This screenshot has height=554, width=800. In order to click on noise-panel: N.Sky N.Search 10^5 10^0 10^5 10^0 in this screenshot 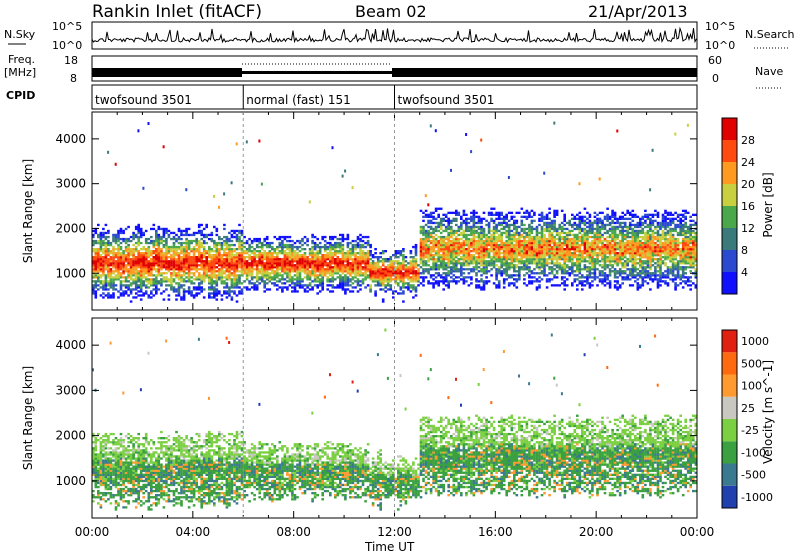, I will do `click(399, 36)`.